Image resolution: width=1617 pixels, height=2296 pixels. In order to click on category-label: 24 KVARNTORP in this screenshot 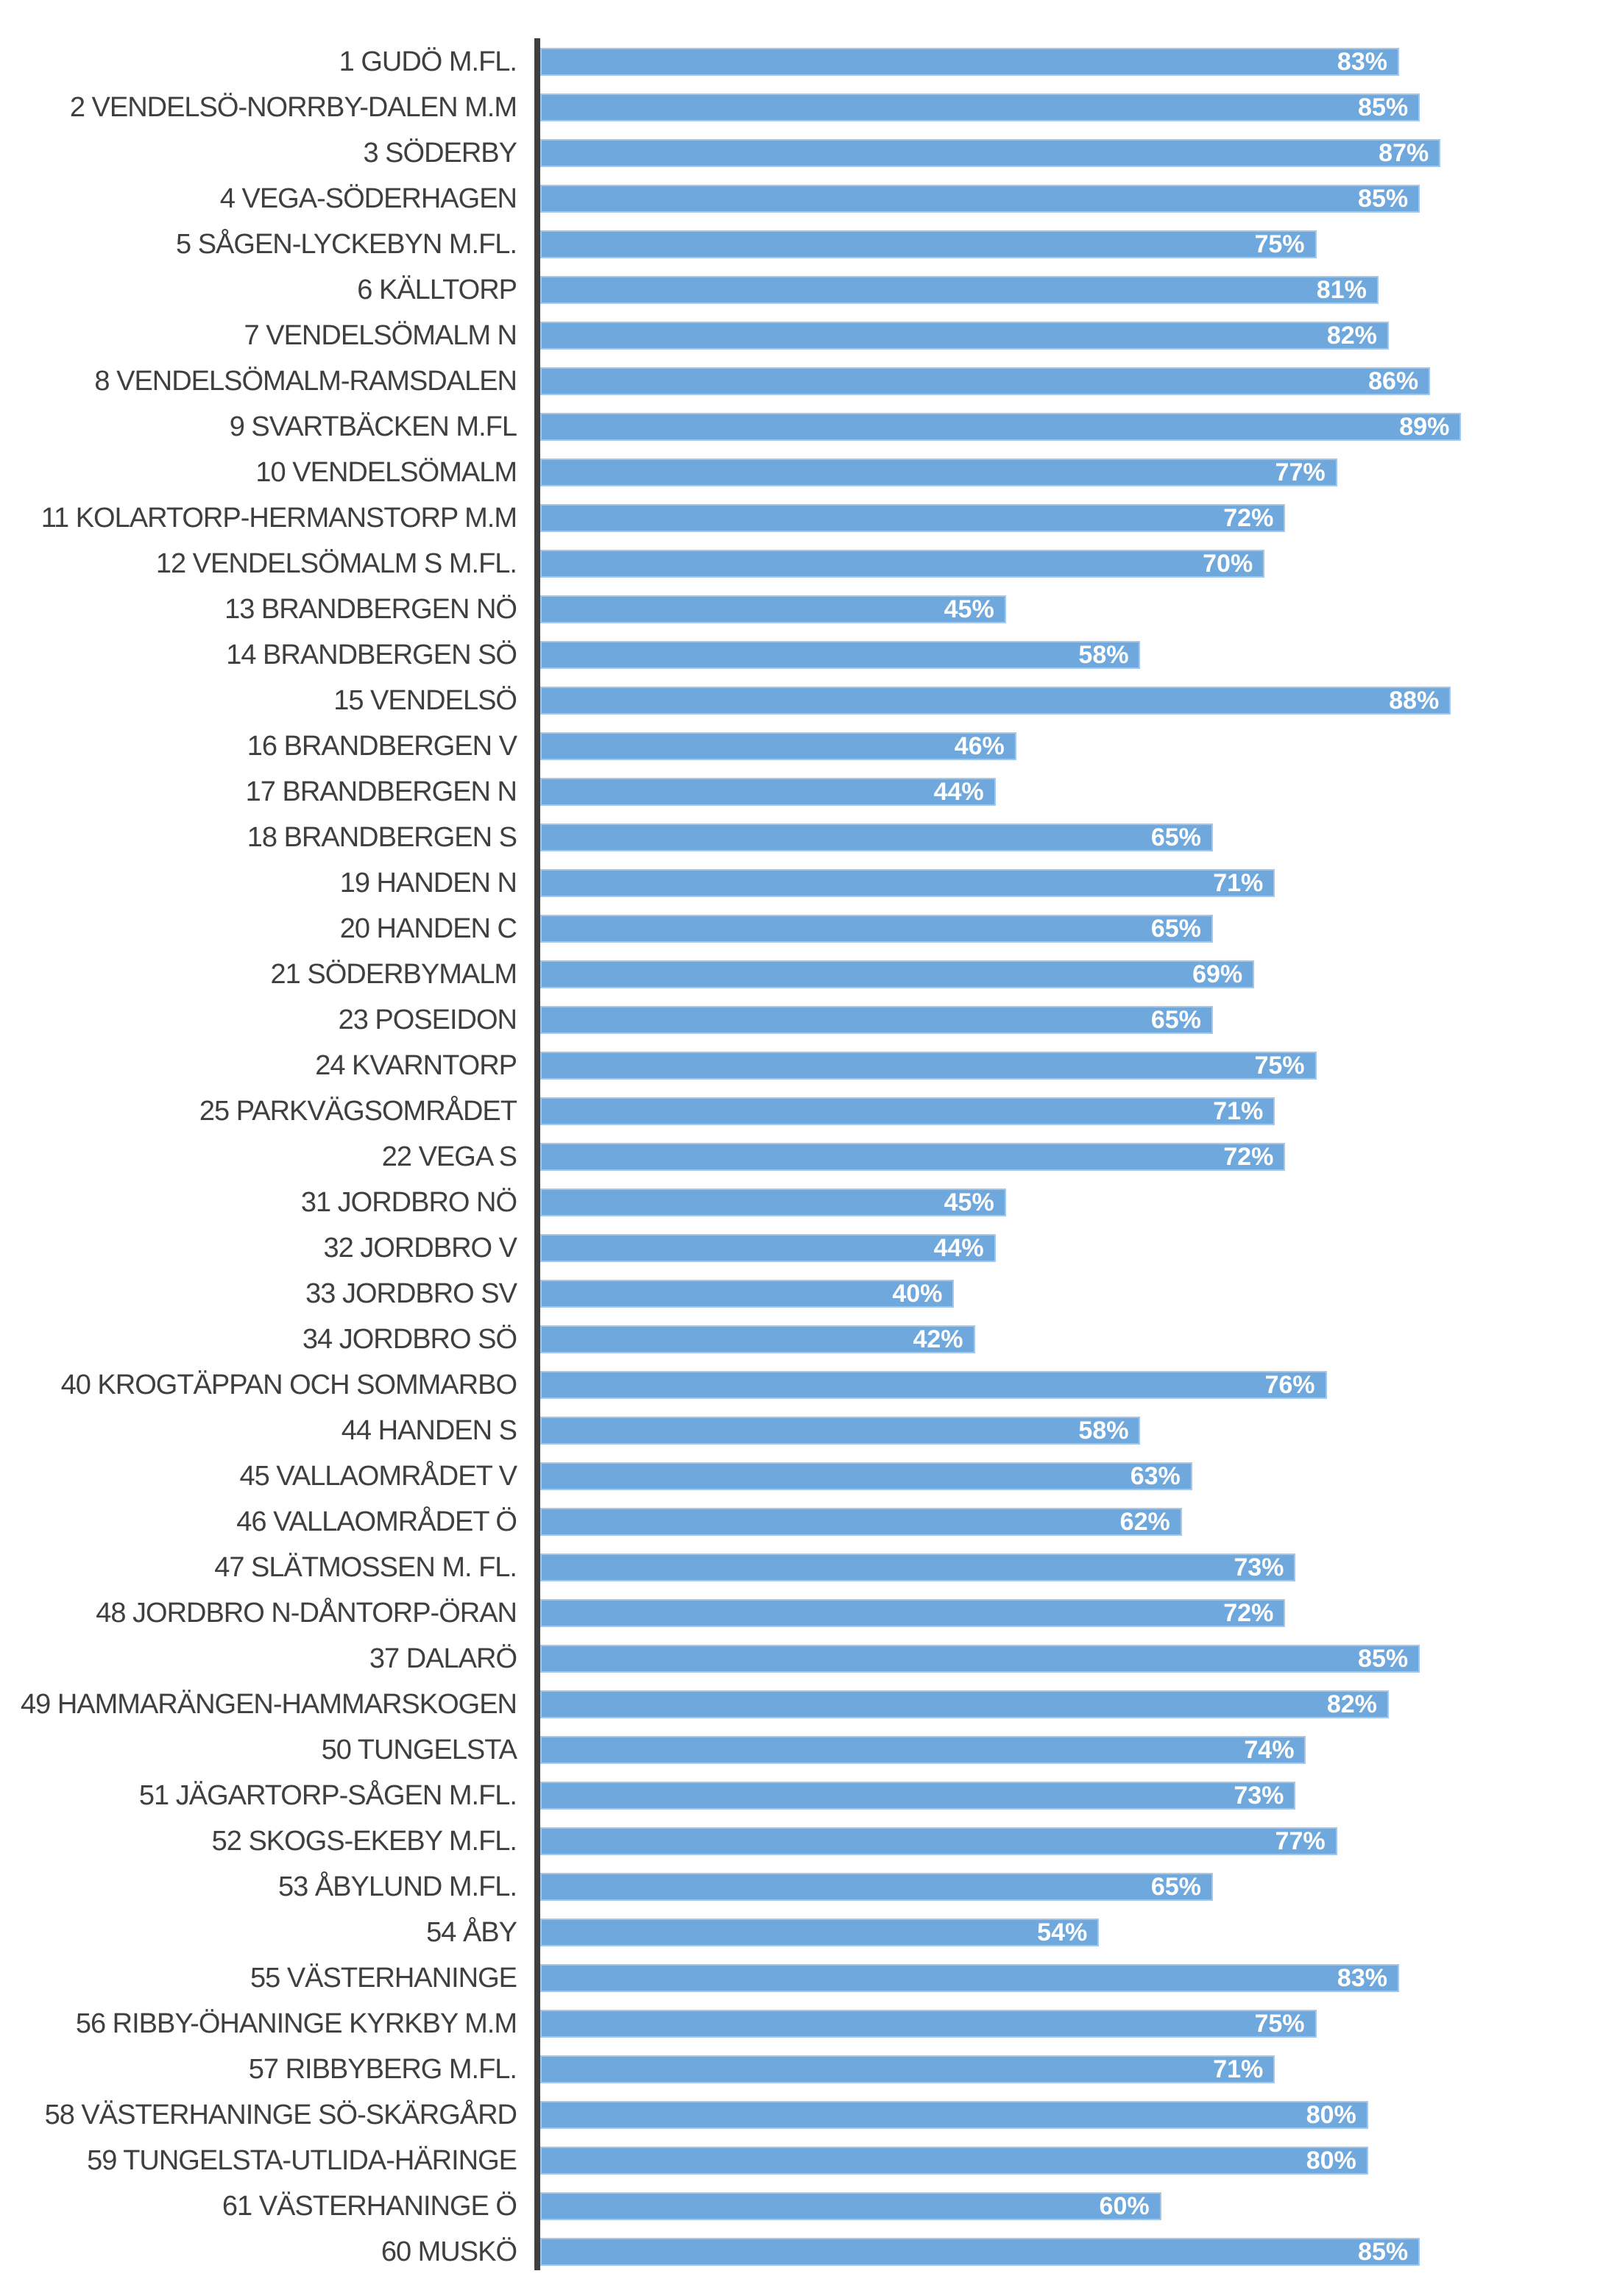, I will do `click(416, 1065)`.